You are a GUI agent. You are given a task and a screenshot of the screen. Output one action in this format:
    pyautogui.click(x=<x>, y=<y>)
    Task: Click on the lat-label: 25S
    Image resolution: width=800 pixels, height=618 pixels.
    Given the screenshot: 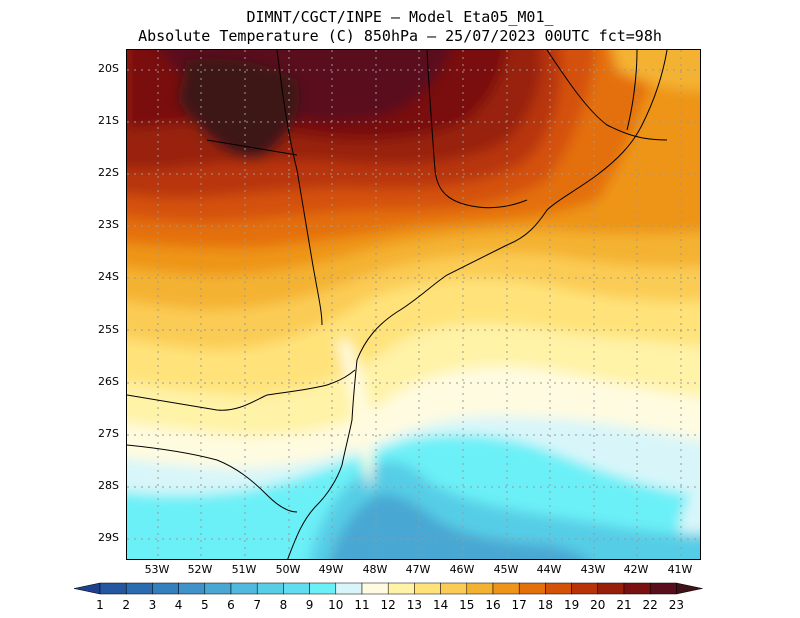 What is the action you would take?
    pyautogui.click(x=108, y=329)
    